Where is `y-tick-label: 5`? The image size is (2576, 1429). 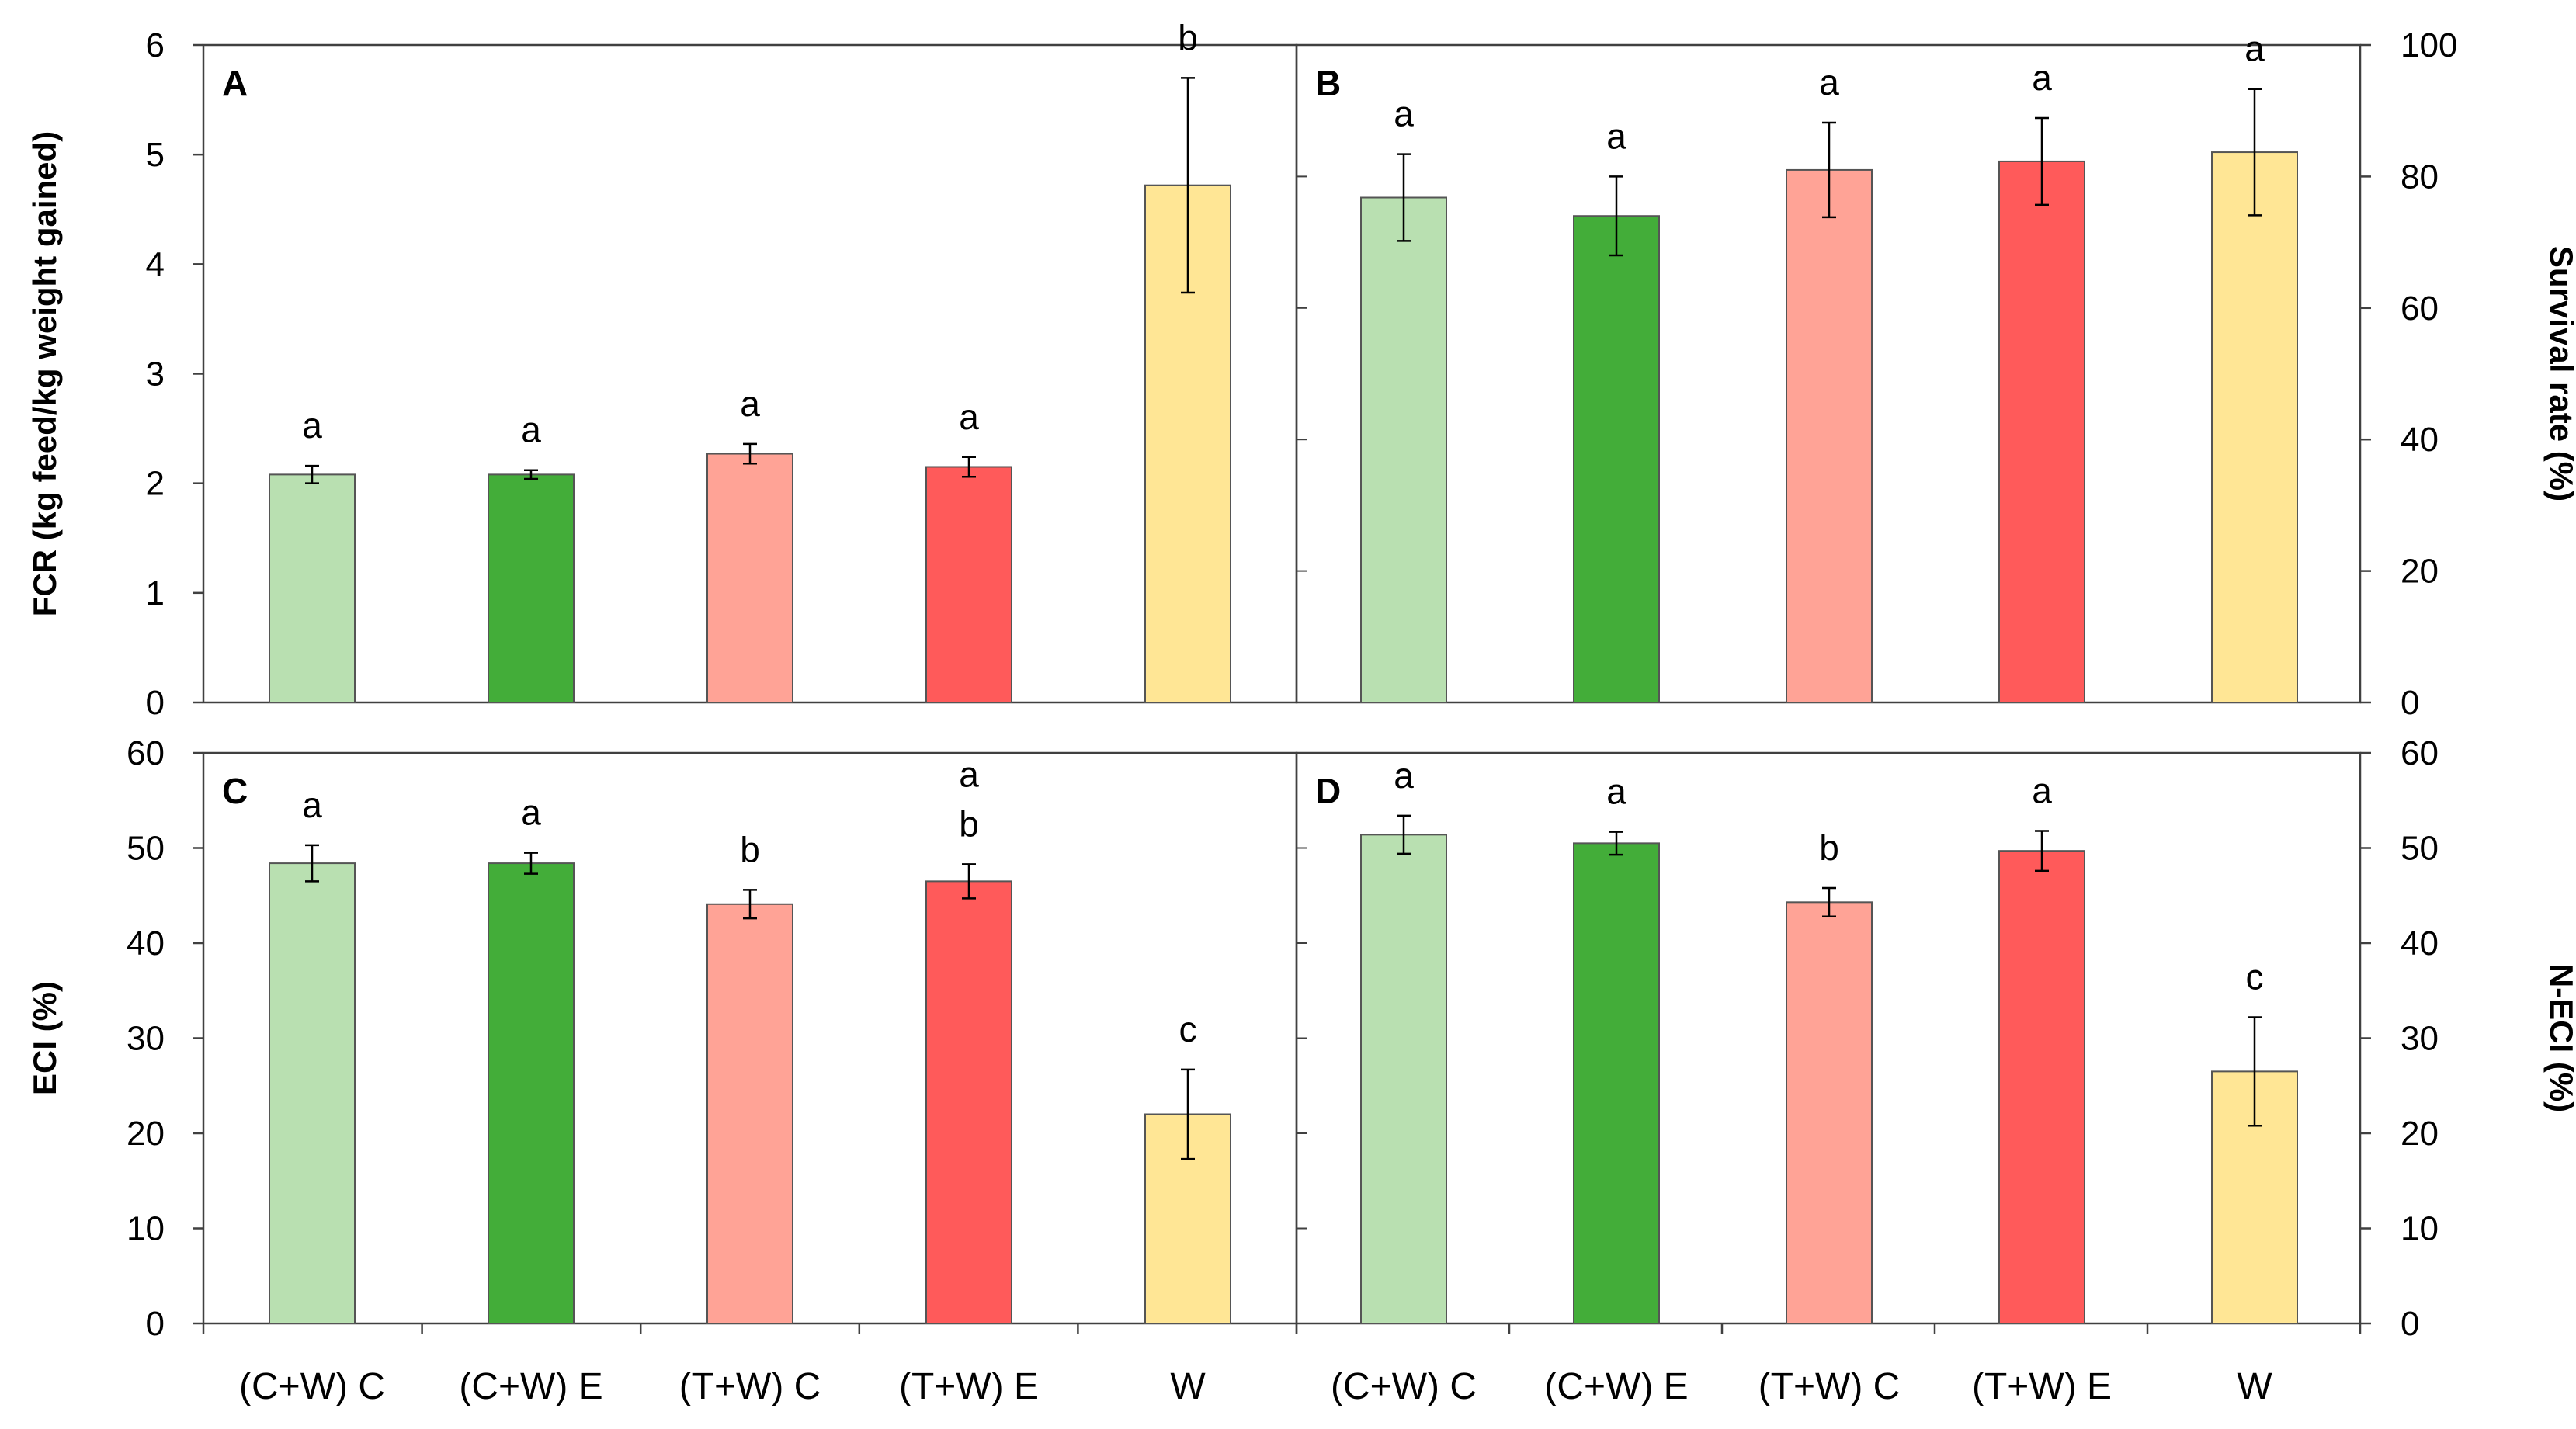
y-tick-label: 5 is located at coordinates (155, 155).